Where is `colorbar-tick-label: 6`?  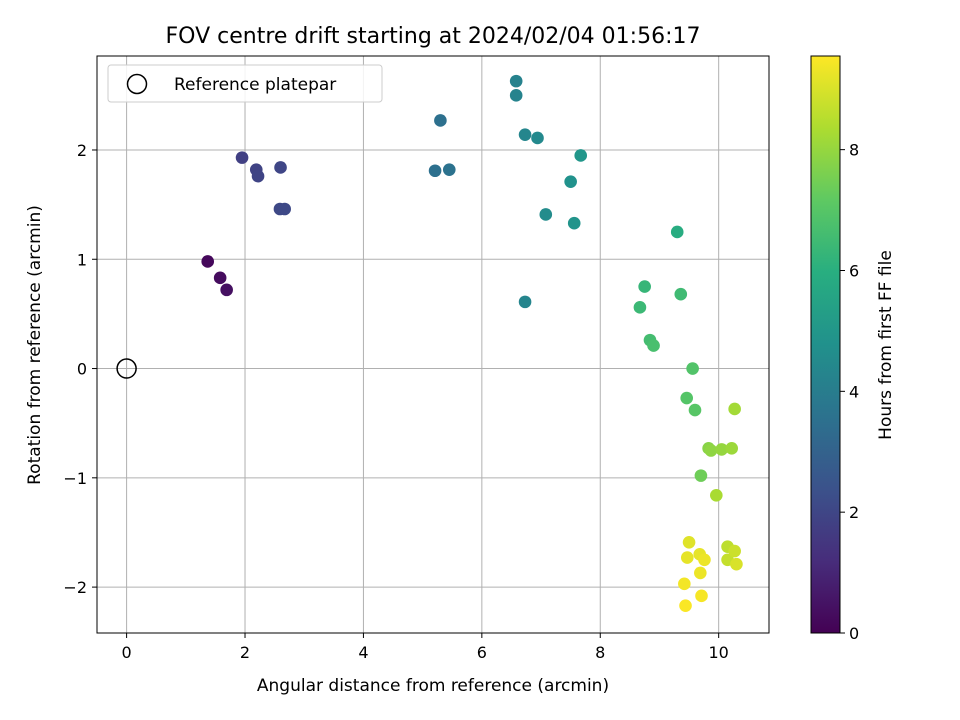 colorbar-tick-label: 6 is located at coordinates (854, 270).